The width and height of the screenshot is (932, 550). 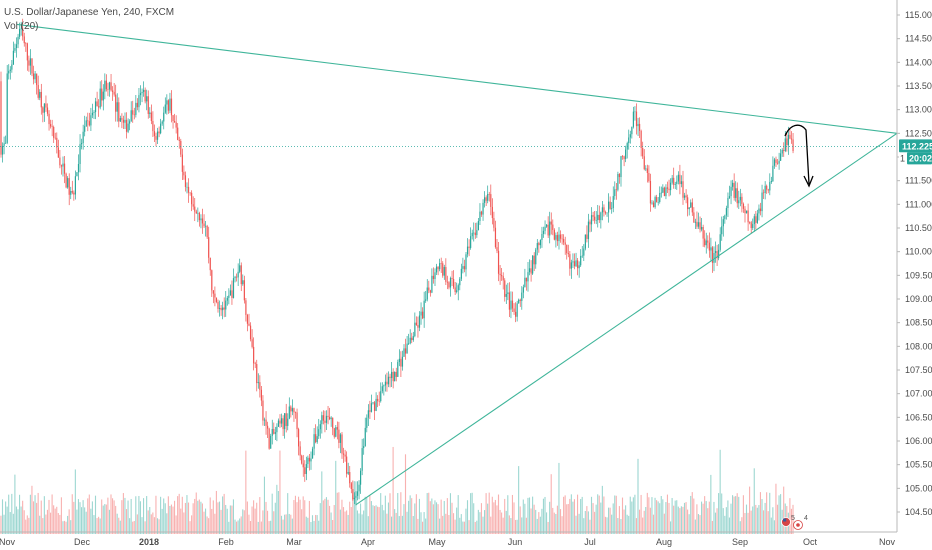 I want to click on annotation-arrow, so click(x=799, y=156).